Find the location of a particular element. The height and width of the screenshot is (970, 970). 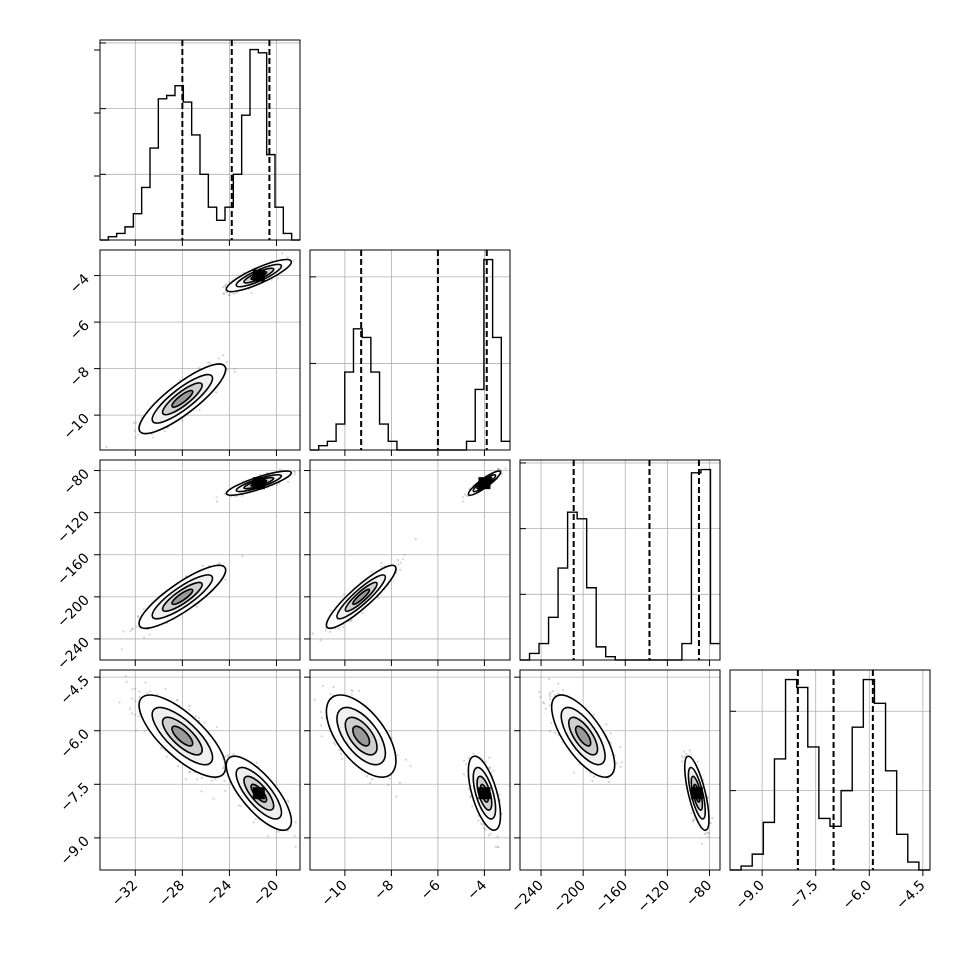

density-peak is located at coordinates (484, 793).